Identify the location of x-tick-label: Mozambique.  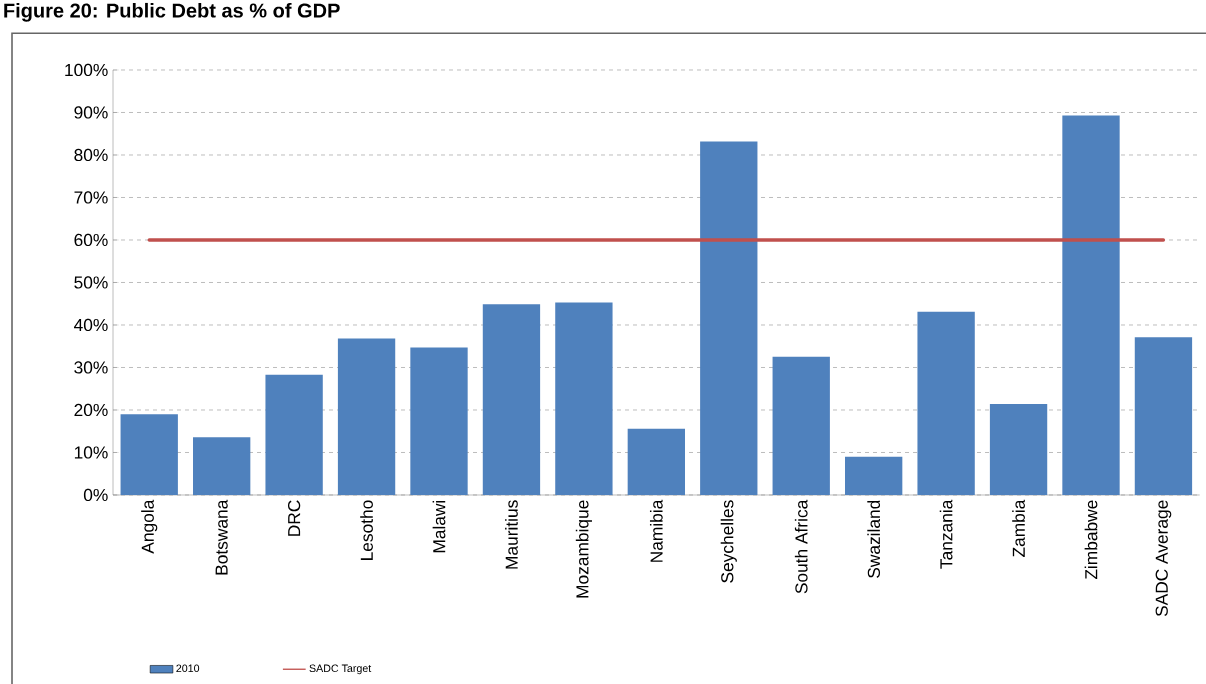
(583, 549).